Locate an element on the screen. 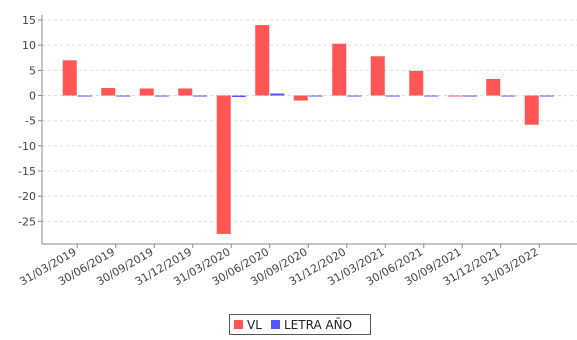 The image size is (577, 340). legend-box is located at coordinates (300, 324).